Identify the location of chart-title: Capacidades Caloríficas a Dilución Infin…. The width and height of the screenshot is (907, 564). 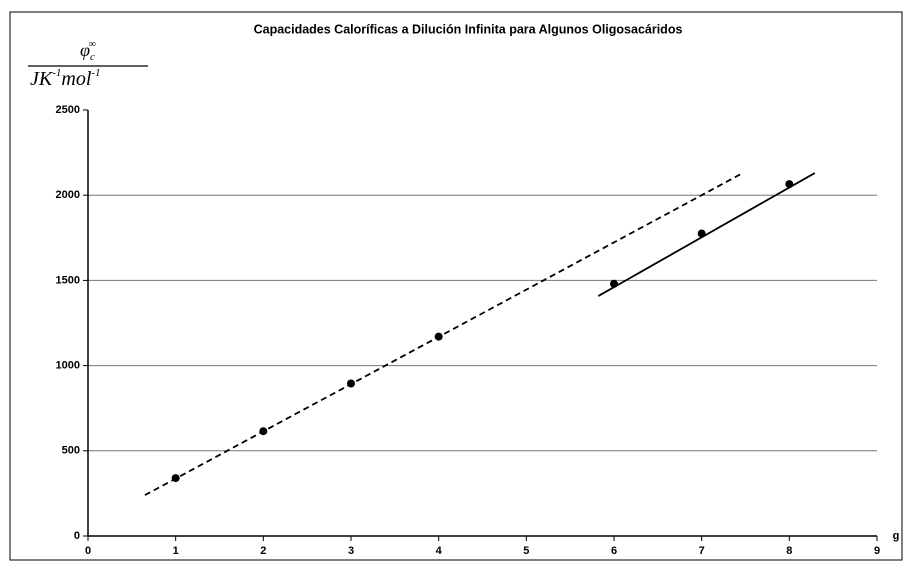
(468, 29).